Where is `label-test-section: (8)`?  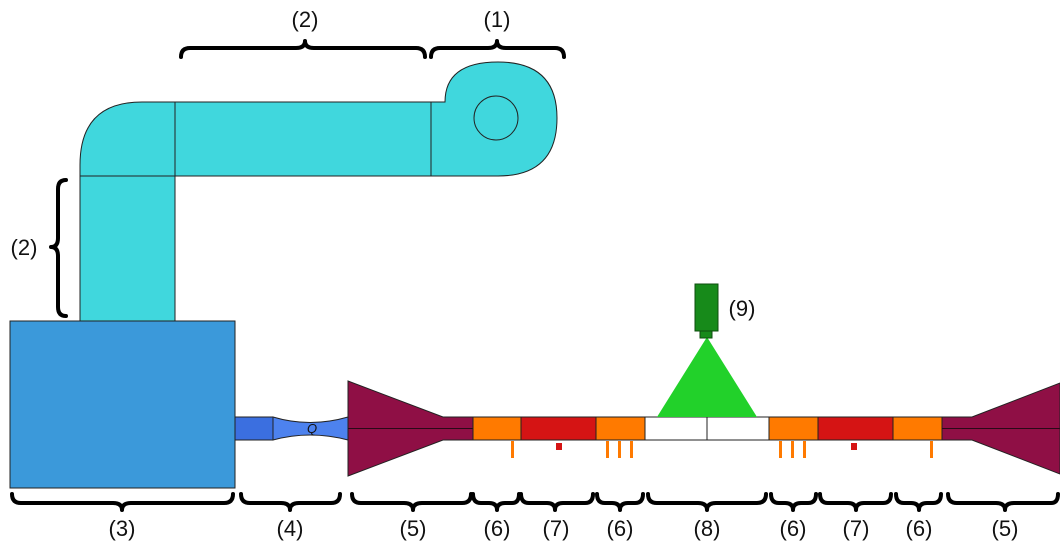 label-test-section: (8) is located at coordinates (707, 528).